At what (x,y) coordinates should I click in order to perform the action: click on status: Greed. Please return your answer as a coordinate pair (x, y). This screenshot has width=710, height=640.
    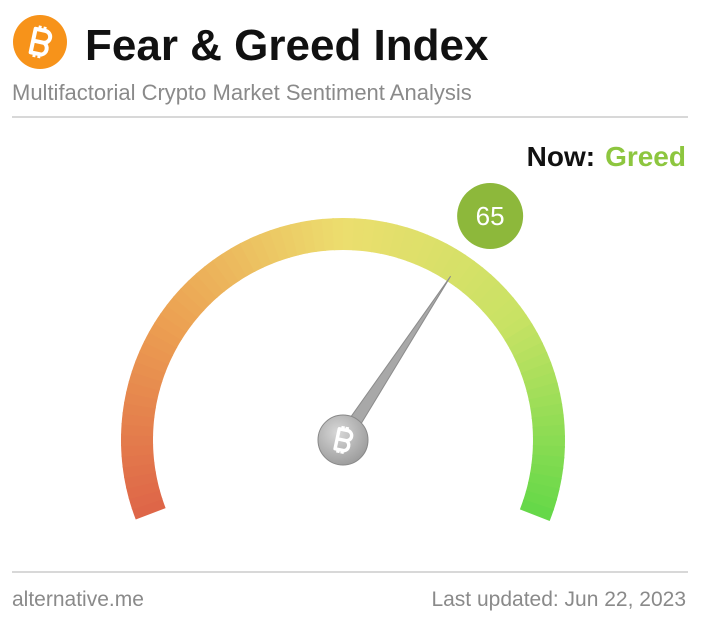
    Looking at the image, I should click on (645, 156).